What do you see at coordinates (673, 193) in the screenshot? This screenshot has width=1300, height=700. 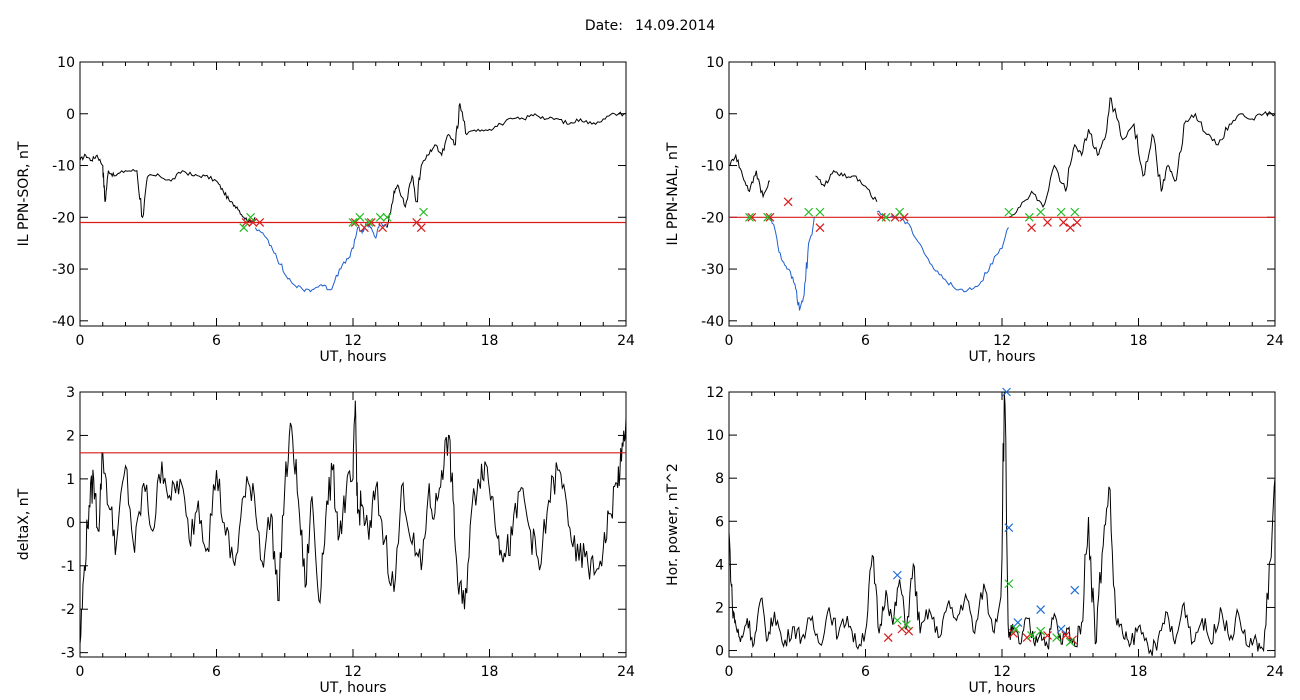 I see `y-axis-label: IL PPN-NAL, nT` at bounding box center [673, 193].